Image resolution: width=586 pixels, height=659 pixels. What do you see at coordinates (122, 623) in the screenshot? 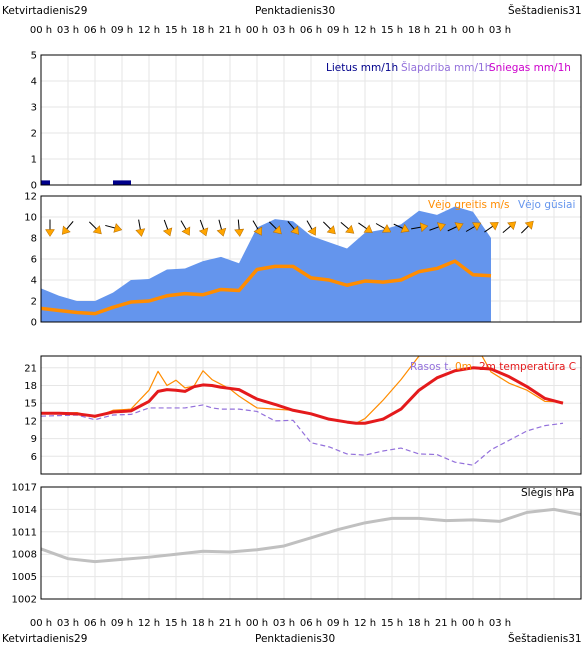
I see `hour-tick-label: 09 h` at bounding box center [122, 623].